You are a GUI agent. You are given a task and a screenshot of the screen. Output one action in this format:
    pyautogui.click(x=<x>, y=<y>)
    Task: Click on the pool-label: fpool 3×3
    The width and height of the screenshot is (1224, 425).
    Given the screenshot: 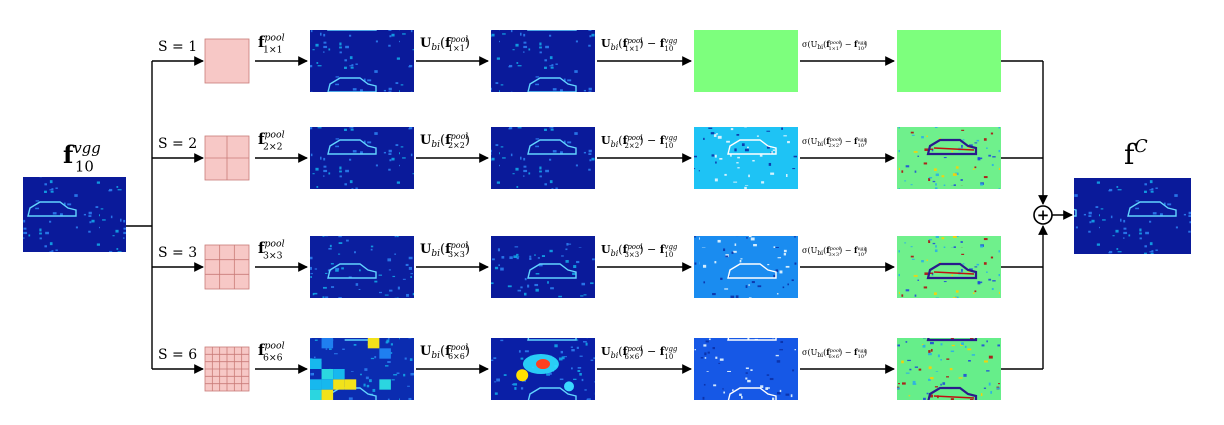 What is the action you would take?
    pyautogui.click(x=271, y=250)
    